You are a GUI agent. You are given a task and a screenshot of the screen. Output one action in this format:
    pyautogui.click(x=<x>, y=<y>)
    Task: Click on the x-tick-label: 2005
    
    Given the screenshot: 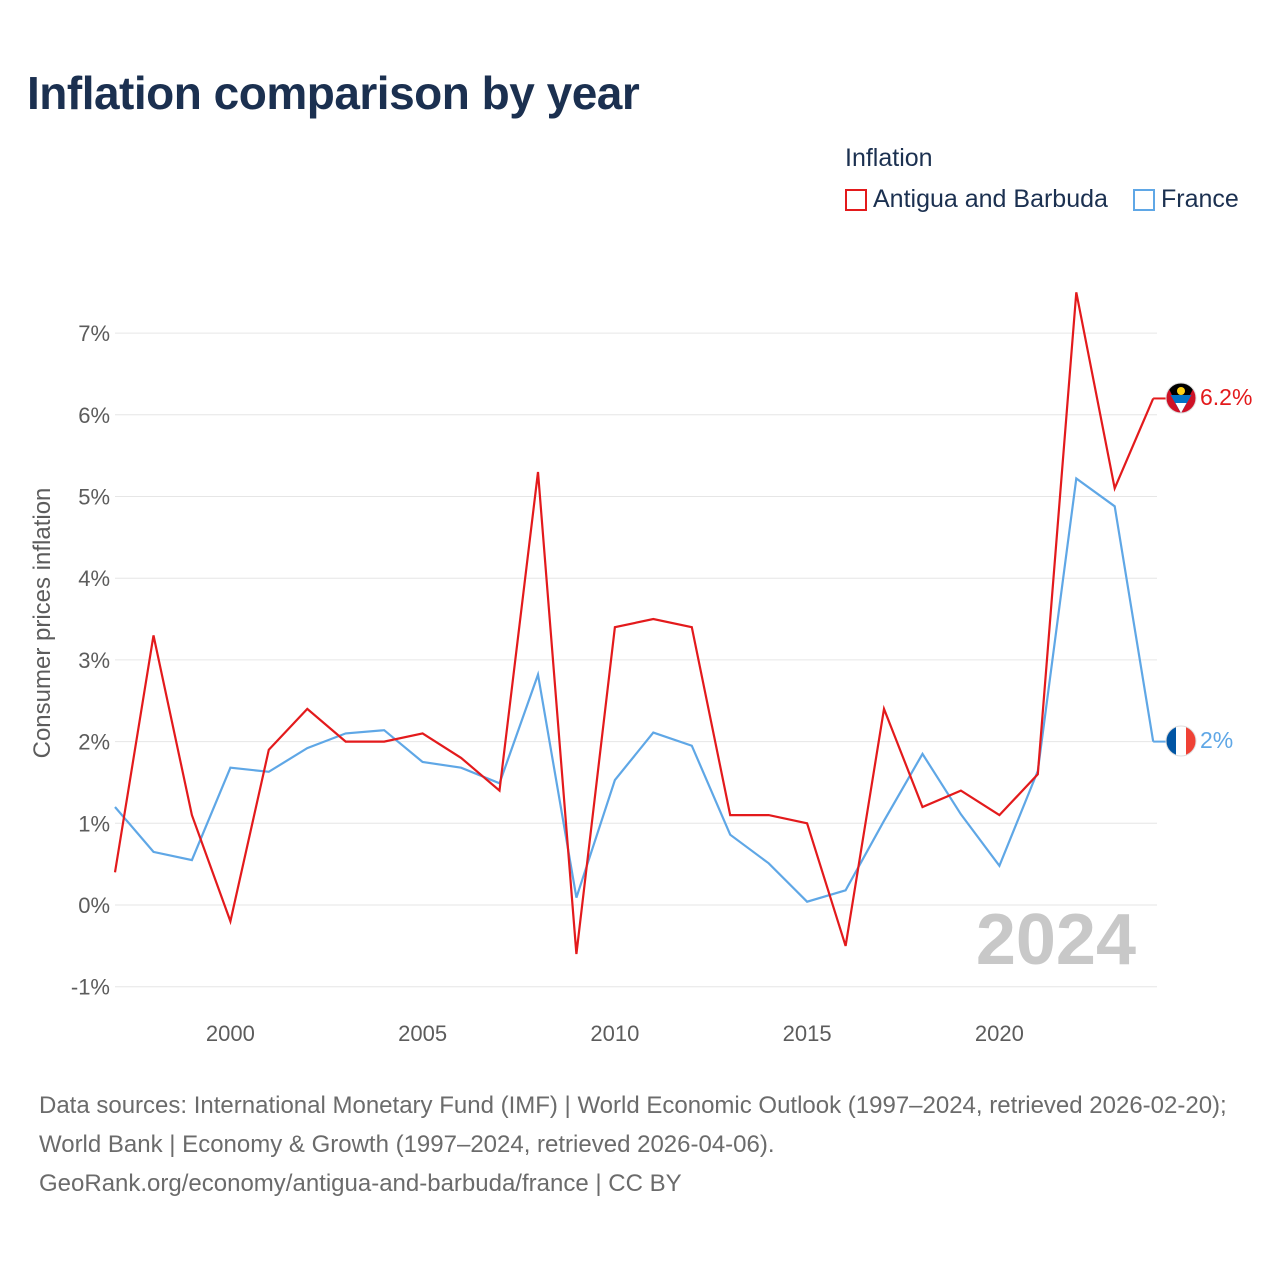 What is the action you would take?
    pyautogui.click(x=422, y=1033)
    